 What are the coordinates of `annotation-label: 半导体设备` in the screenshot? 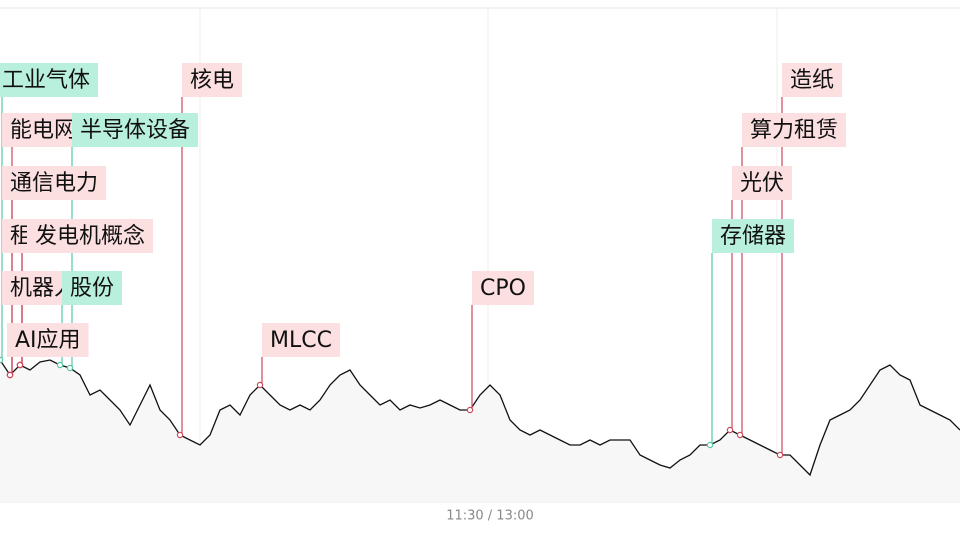 It's located at (135, 130).